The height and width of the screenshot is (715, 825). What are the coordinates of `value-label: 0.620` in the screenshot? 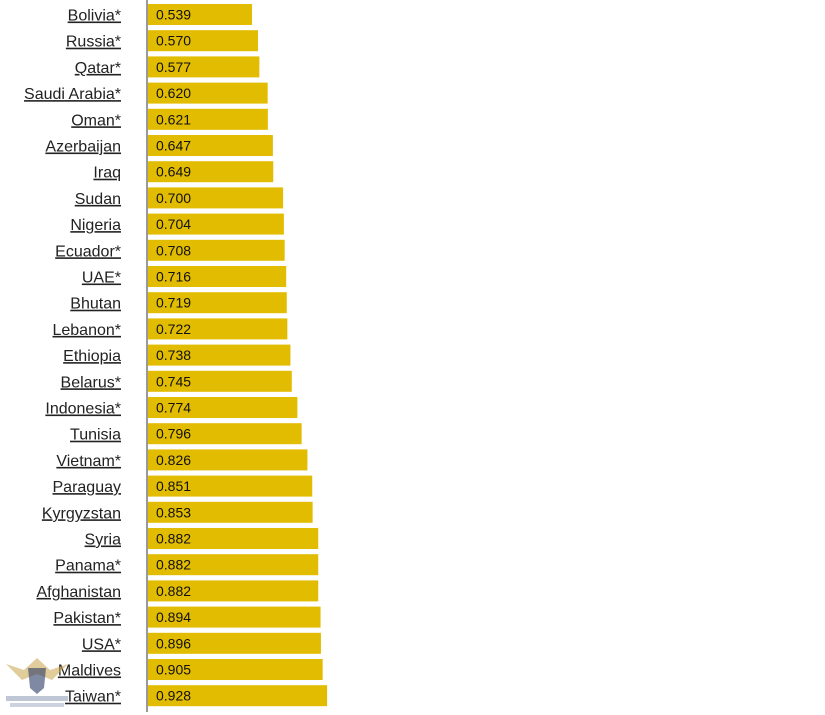 It's located at (173, 93).